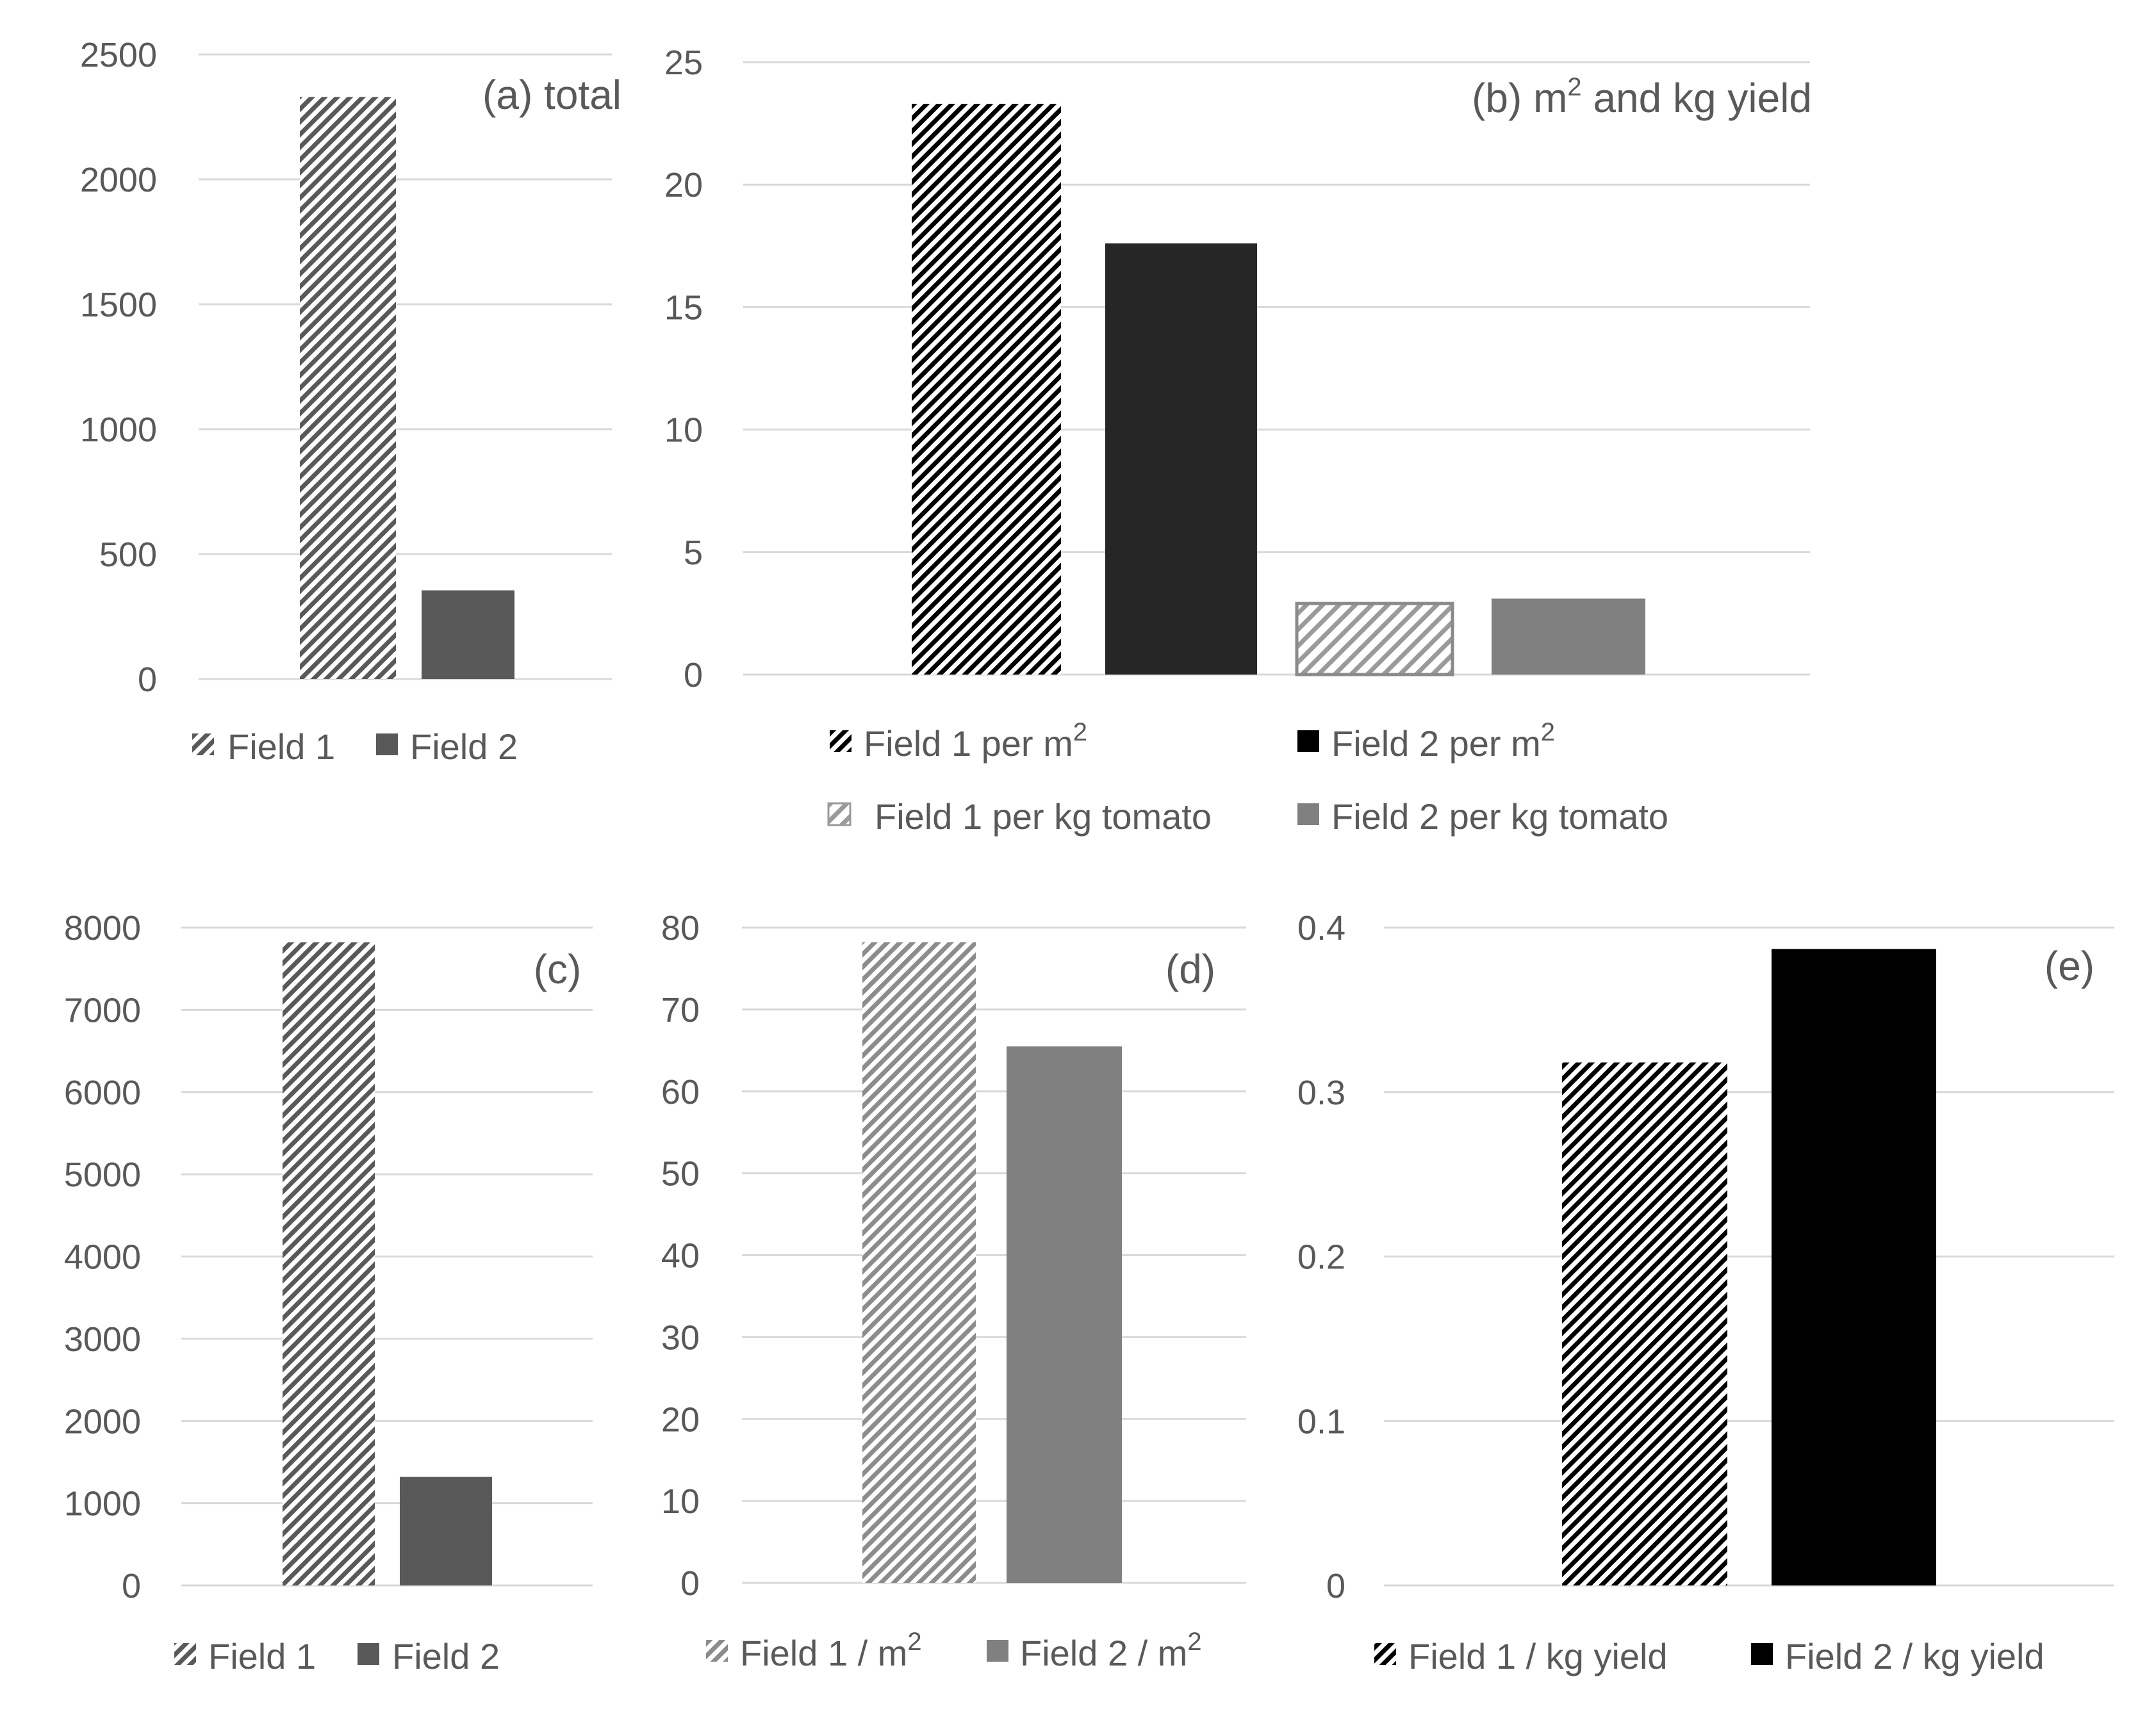  What do you see at coordinates (103, 1093) in the screenshot?
I see `y-tick-label: 6000` at bounding box center [103, 1093].